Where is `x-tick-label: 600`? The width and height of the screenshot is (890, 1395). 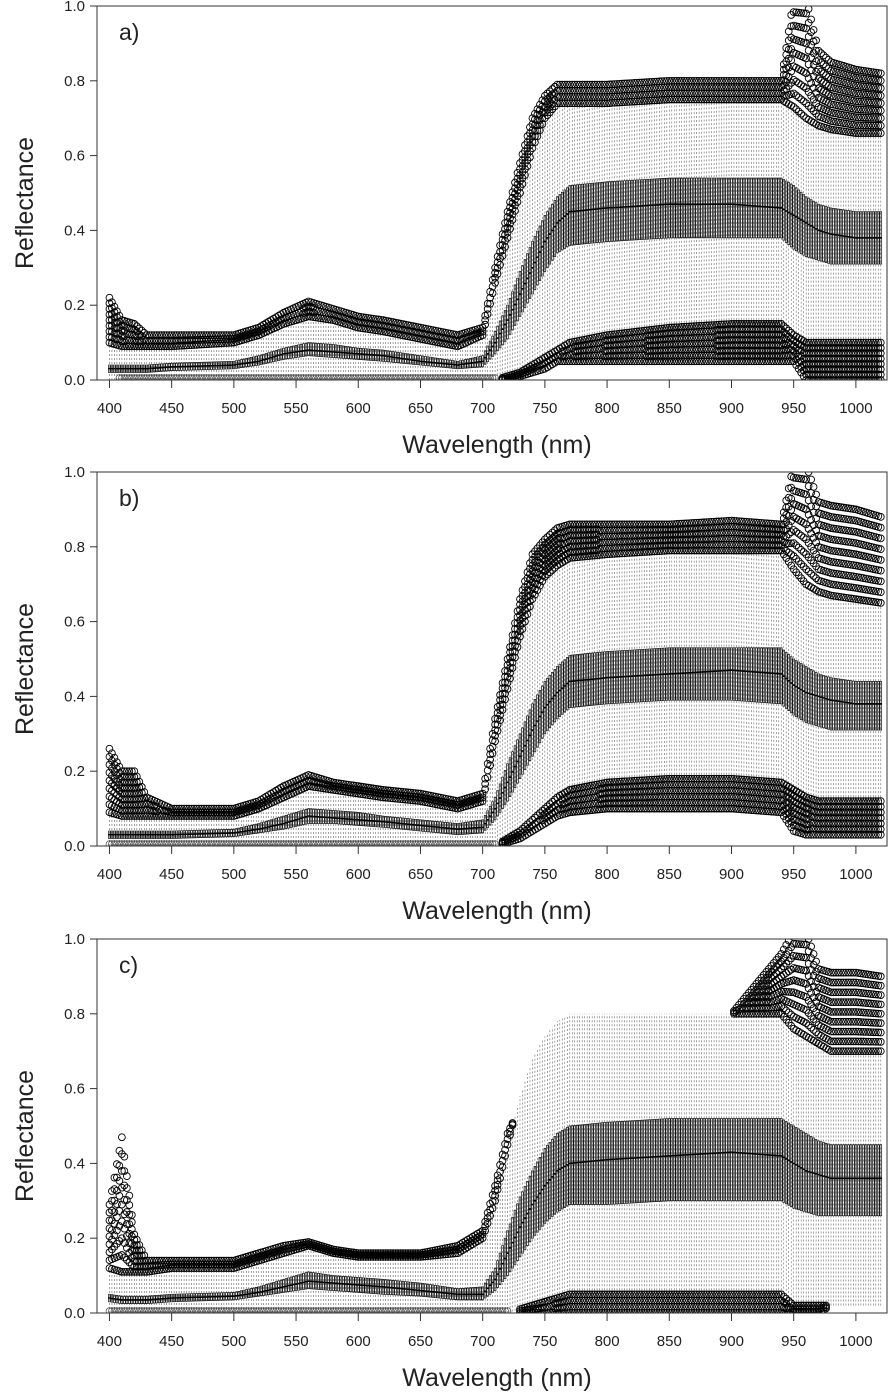
x-tick-label: 600 is located at coordinates (358, 408).